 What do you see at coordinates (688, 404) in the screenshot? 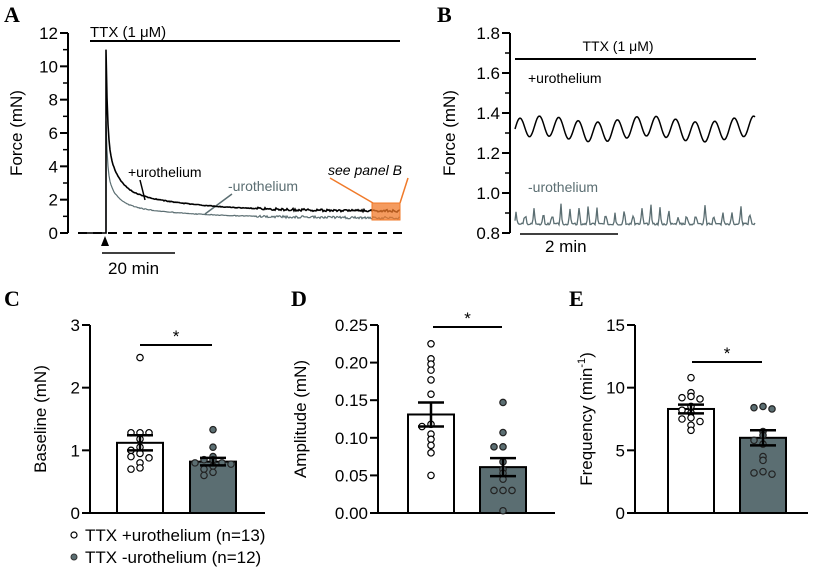
I see `panel-e: E Frequency (min-1) 0 5 10 15 *` at bounding box center [688, 404].